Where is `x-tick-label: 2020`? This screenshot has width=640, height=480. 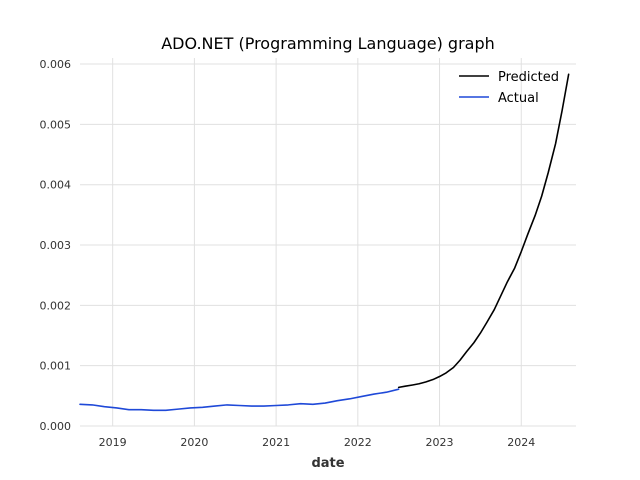 x-tick-label: 2020 is located at coordinates (194, 442).